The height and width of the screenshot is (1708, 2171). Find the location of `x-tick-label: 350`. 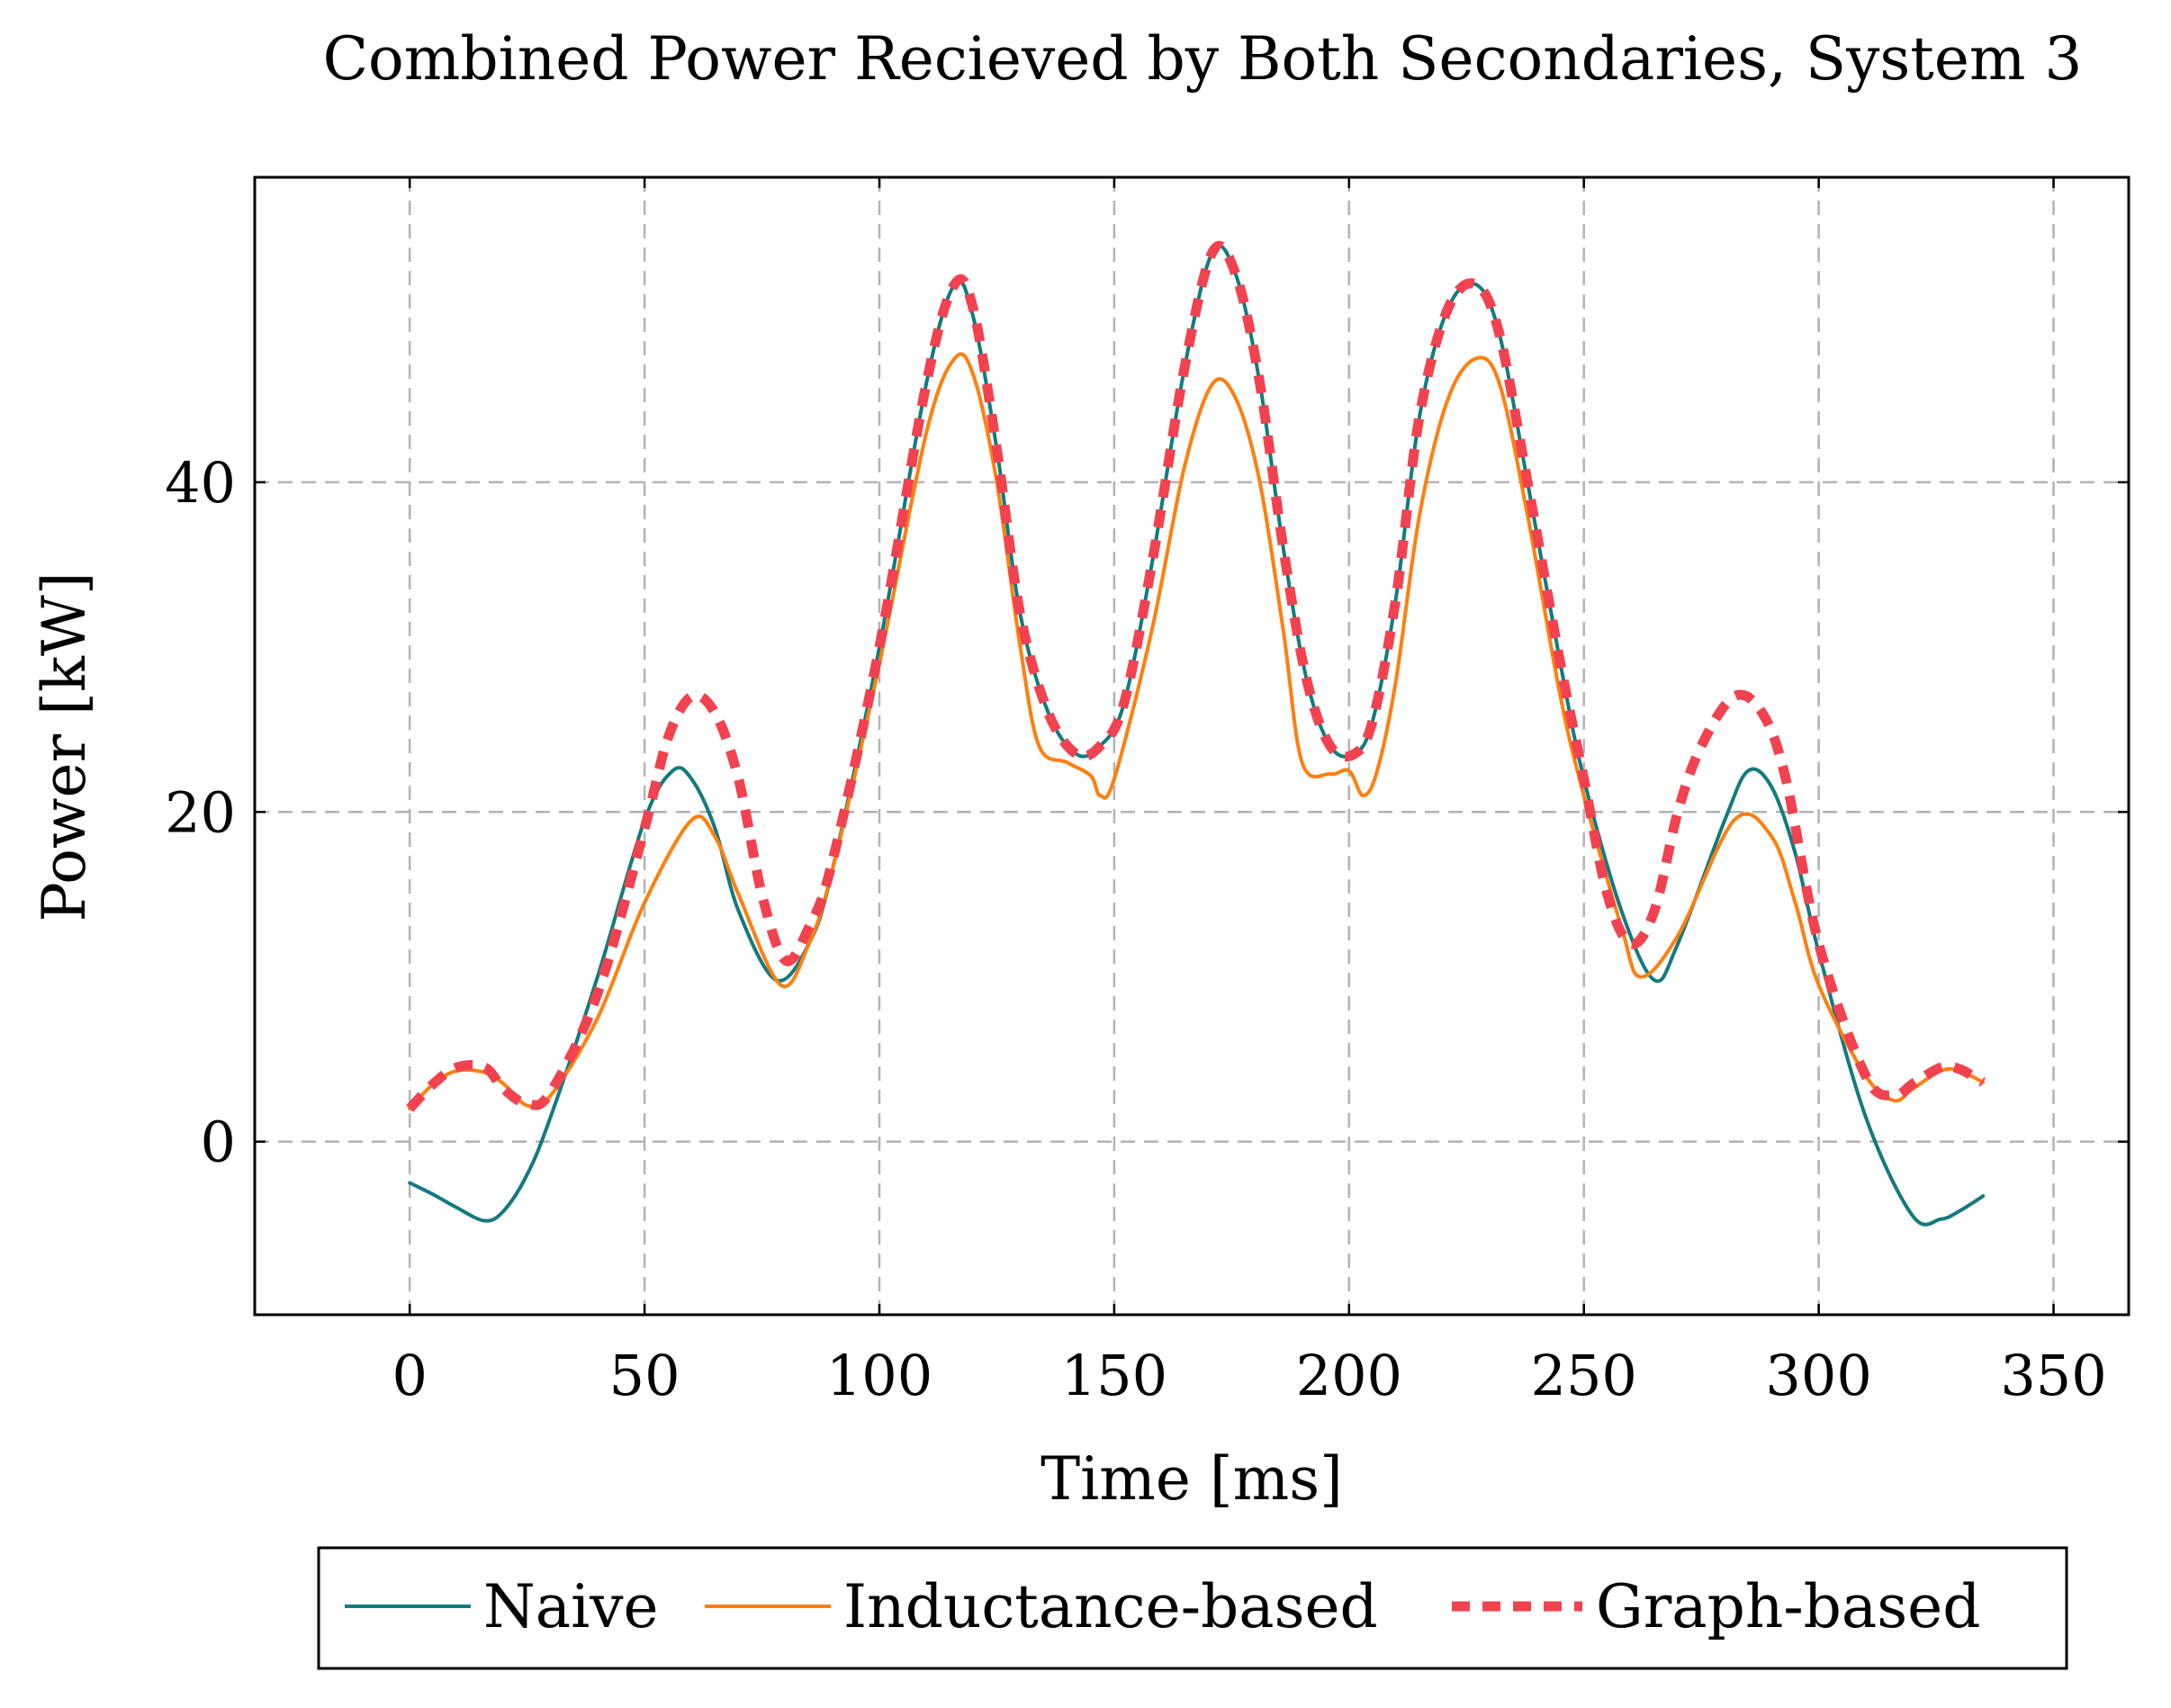

x-tick-label: 350 is located at coordinates (2053, 1375).